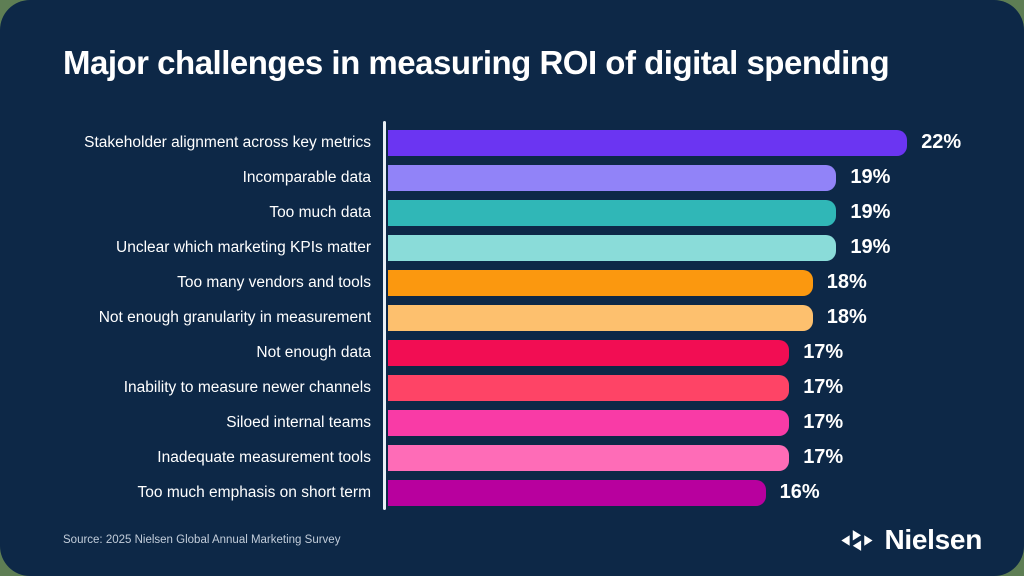 The image size is (1024, 576). I want to click on chart-row: Not enough data 17%, so click(528, 352).